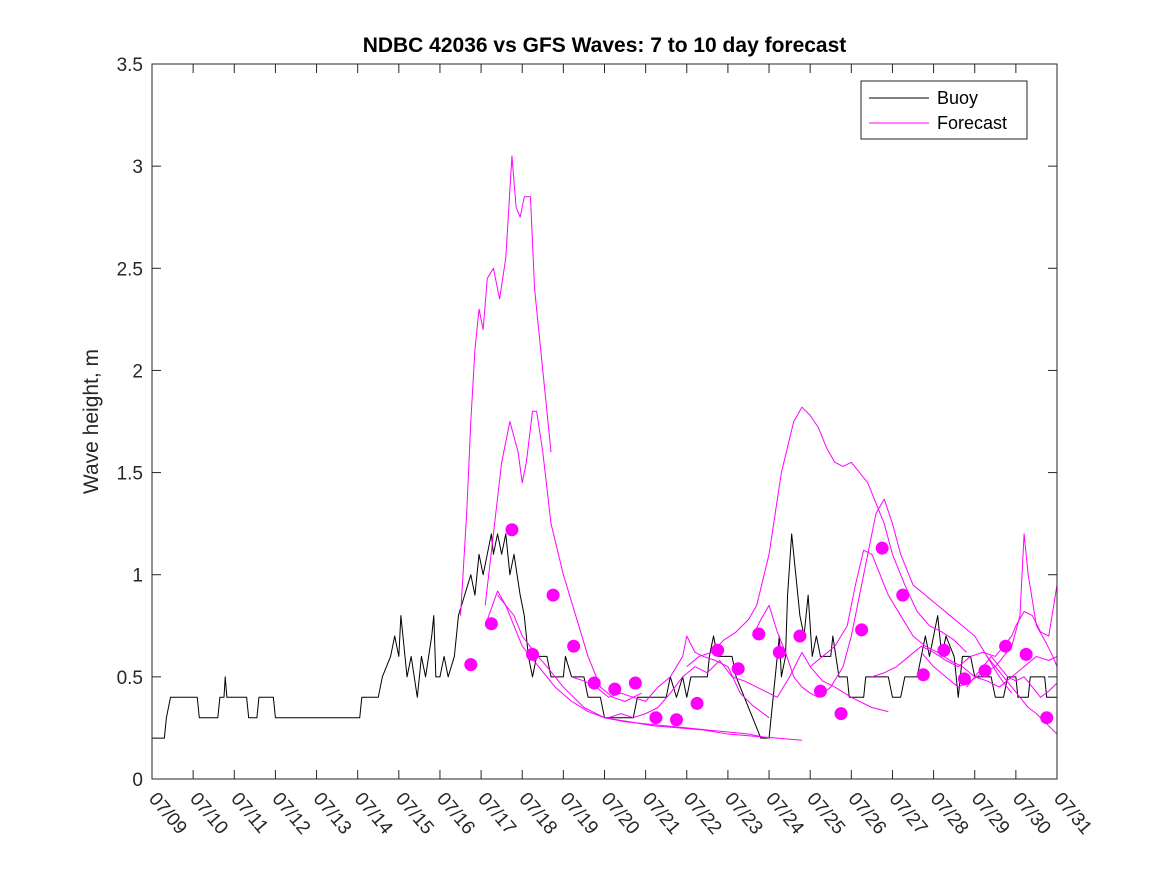  I want to click on forecast-series-13-line, so click(1021, 695).